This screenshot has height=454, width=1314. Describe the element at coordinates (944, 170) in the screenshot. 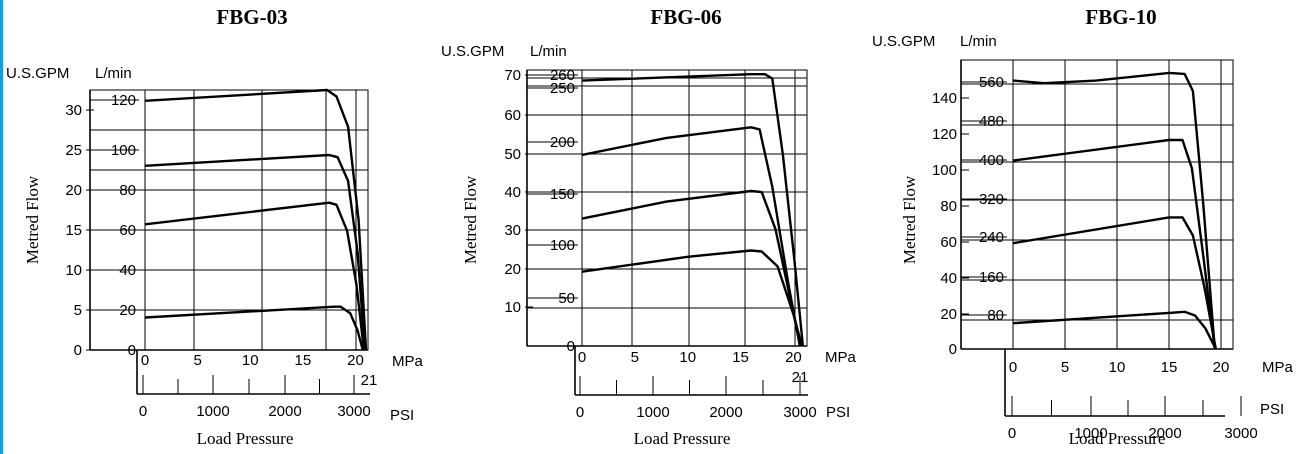

I see `y-tick-label-gpm: 100` at that location.